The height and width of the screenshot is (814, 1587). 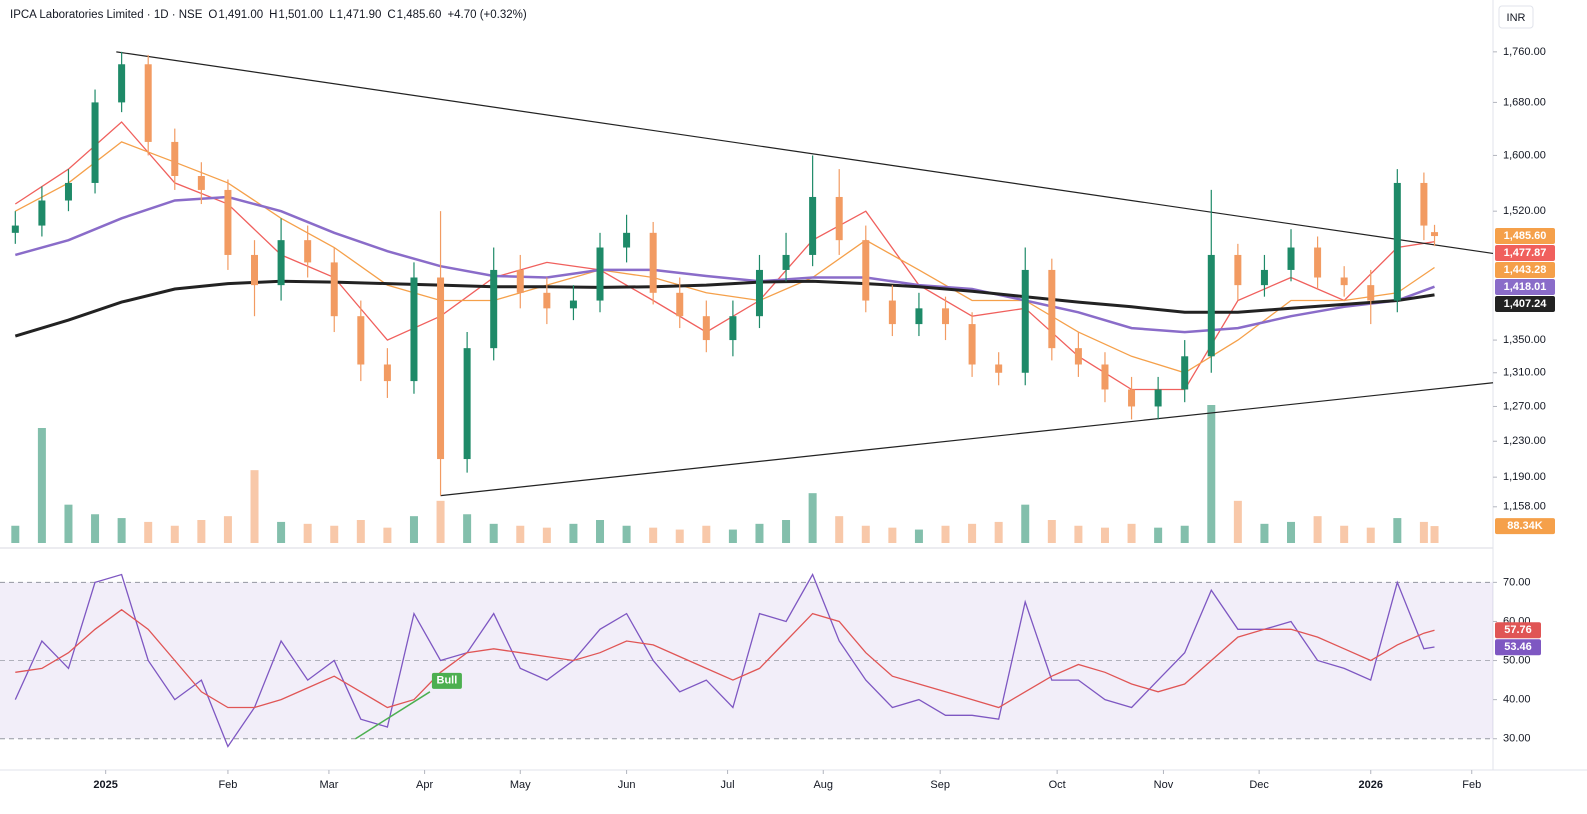 What do you see at coordinates (273, 15) in the screenshot?
I see `header-text: H` at bounding box center [273, 15].